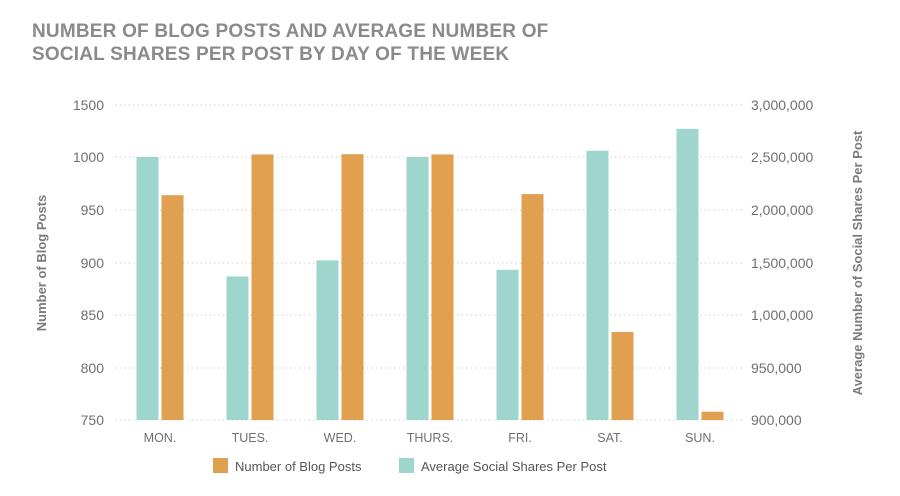 Image resolution: width=900 pixels, height=496 pixels. Describe the element at coordinates (352, 287) in the screenshot. I see `bar-blog-posts-wed` at that location.